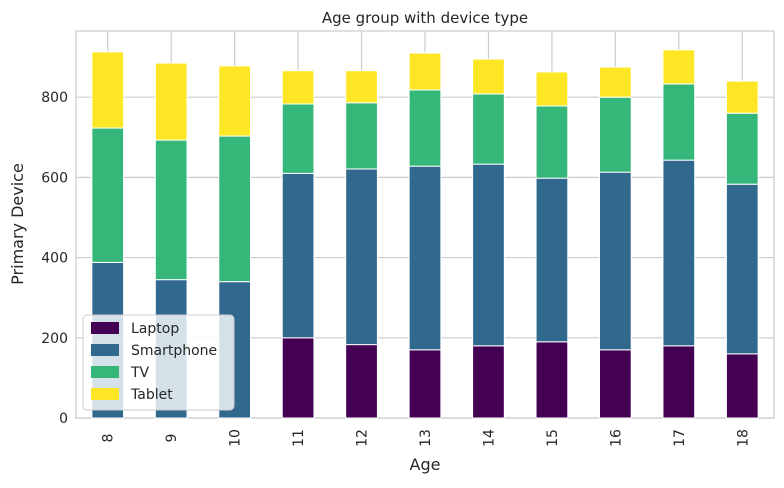  I want to click on legend-frame, so click(158, 362).